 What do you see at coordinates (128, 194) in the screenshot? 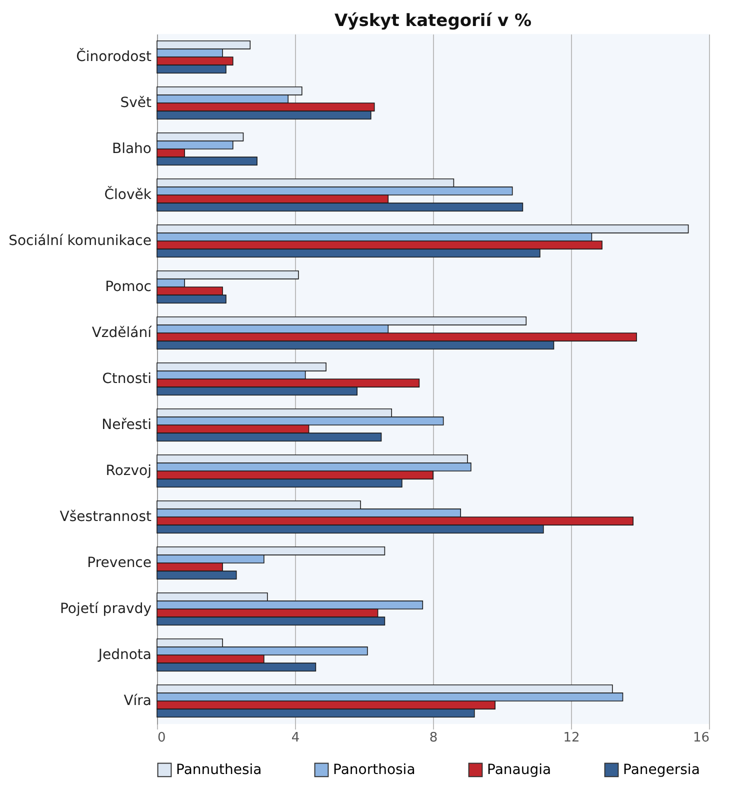
I see `y-tick-label: Člověk` at bounding box center [128, 194].